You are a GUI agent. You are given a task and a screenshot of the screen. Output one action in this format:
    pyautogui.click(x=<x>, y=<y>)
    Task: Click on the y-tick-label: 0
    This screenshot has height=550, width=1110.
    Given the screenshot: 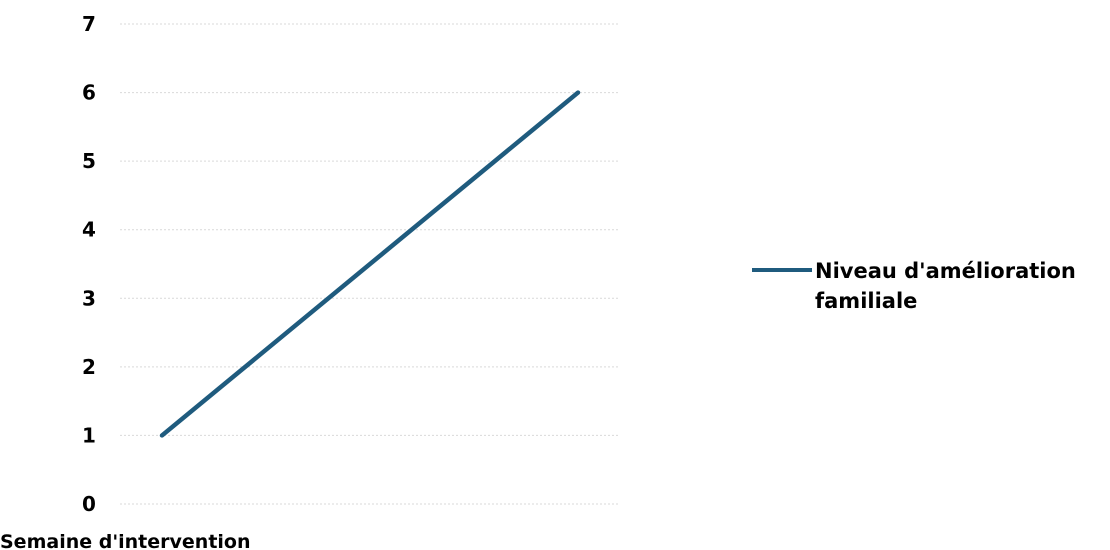 What is the action you would take?
    pyautogui.click(x=89, y=504)
    